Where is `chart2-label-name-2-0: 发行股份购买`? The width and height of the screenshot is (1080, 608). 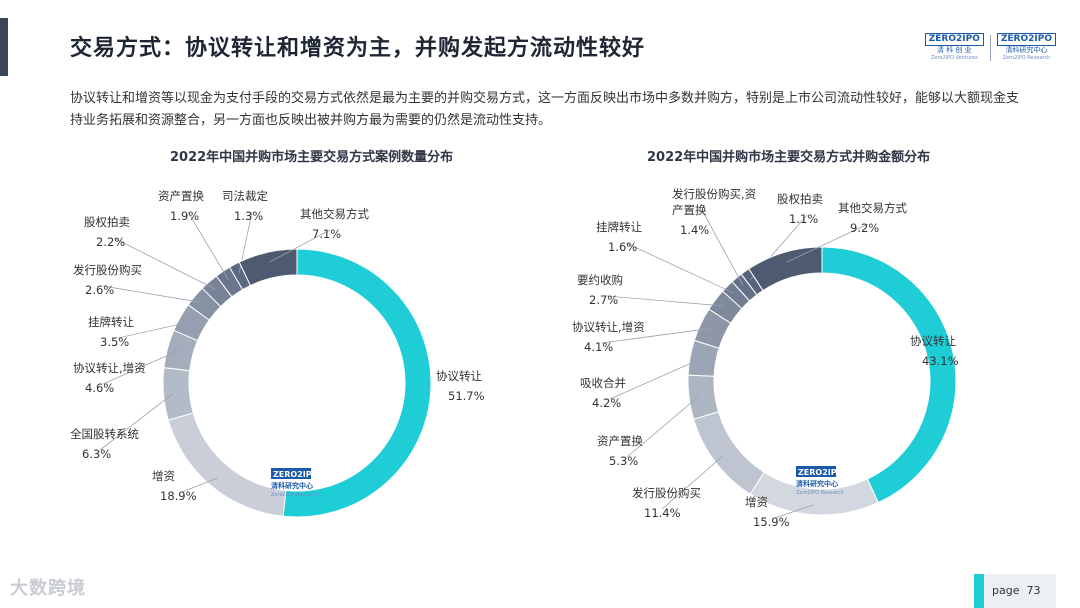 chart2-label-name-2-0: 发行股份购买 is located at coordinates (666, 493).